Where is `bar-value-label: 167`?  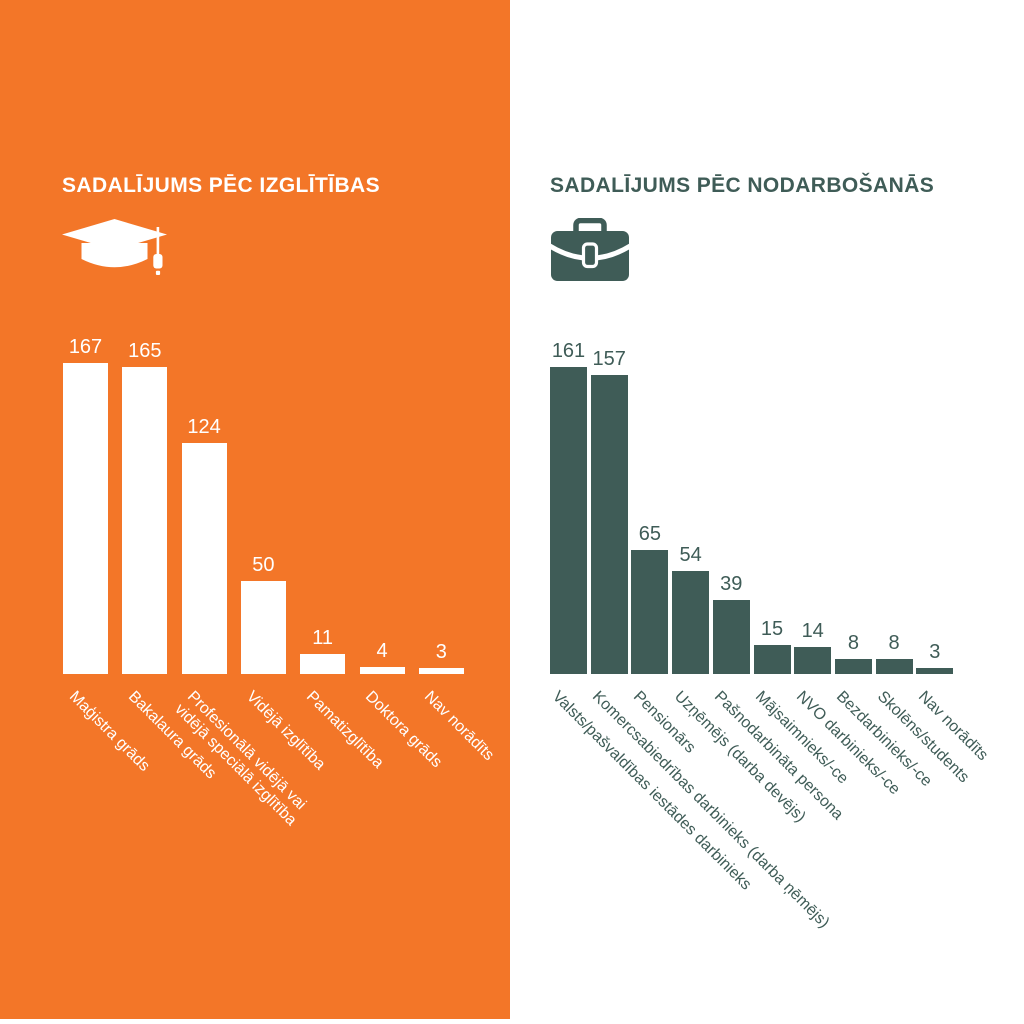 bar-value-label: 167 is located at coordinates (85, 347).